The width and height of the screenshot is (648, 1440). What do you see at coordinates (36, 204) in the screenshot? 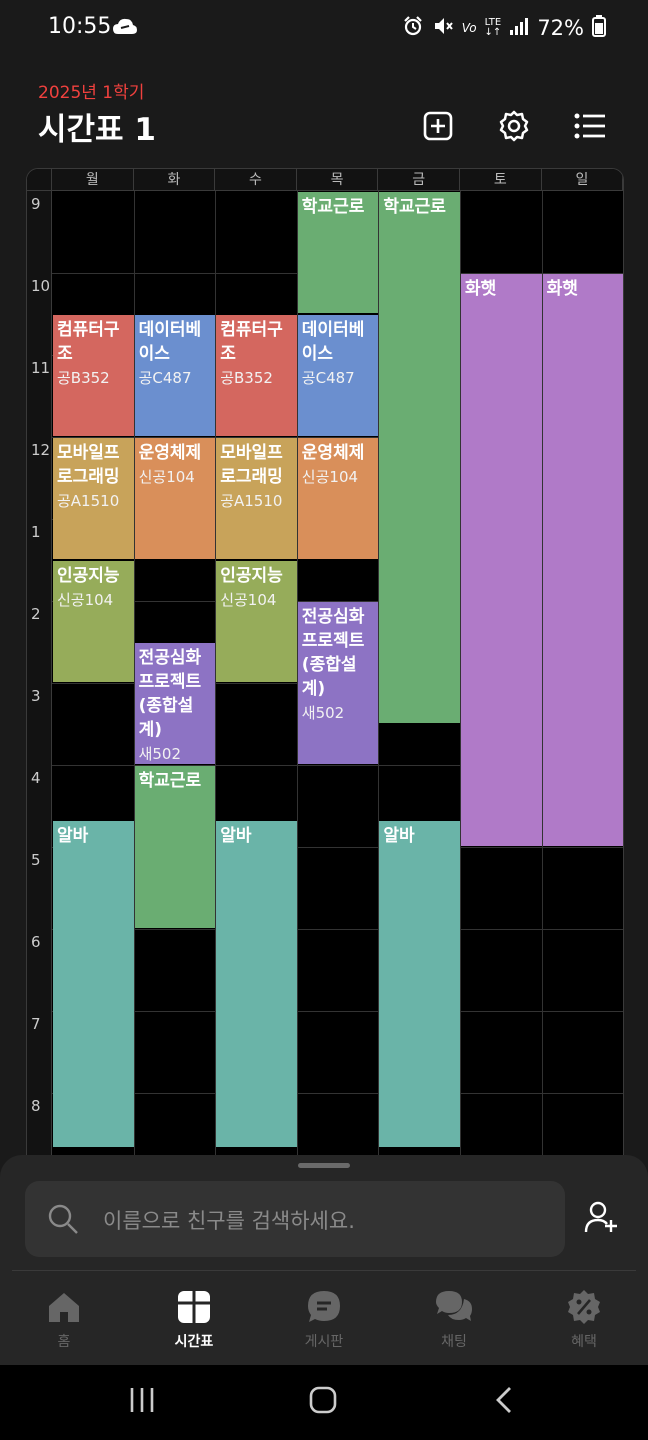
I see `hour-label: 9` at bounding box center [36, 204].